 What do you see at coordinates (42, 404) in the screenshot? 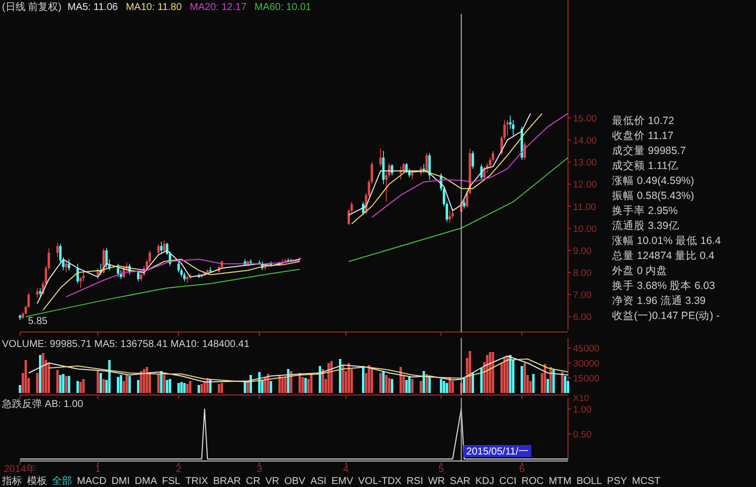
I see `chart-title: 急跌反弹 AB: 1.00` at bounding box center [42, 404].